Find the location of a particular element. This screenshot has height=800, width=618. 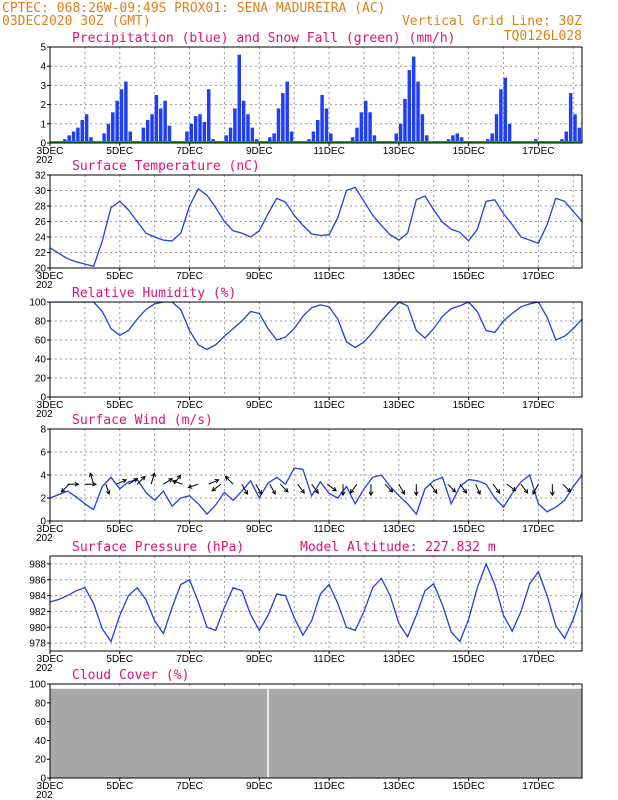

y-tick-label: 100 is located at coordinates (37, 303).